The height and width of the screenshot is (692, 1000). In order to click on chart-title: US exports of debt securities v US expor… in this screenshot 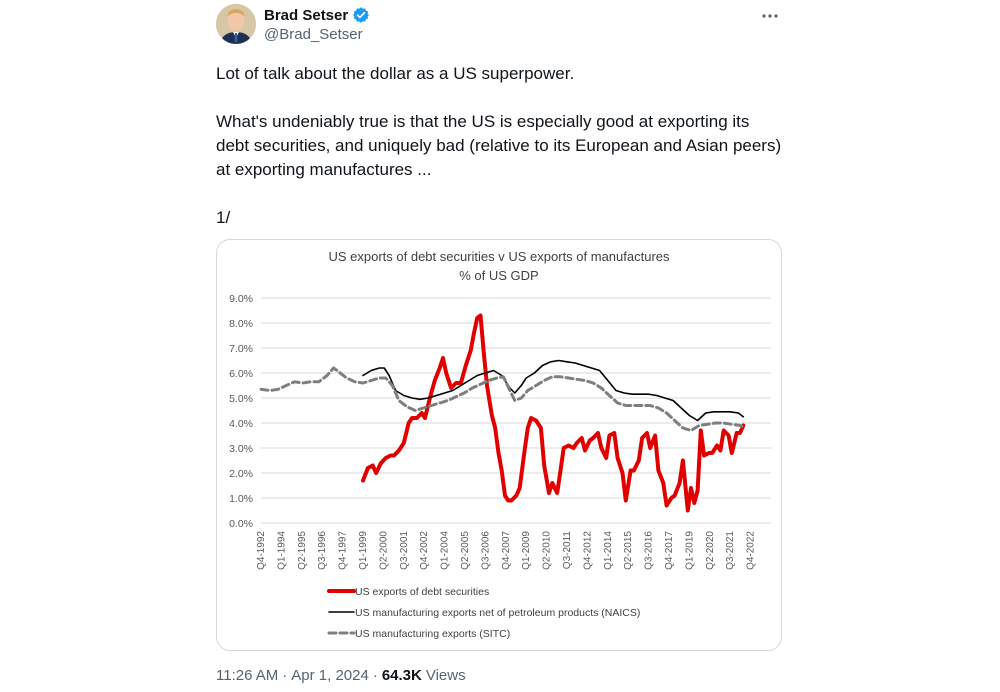, I will do `click(499, 256)`.